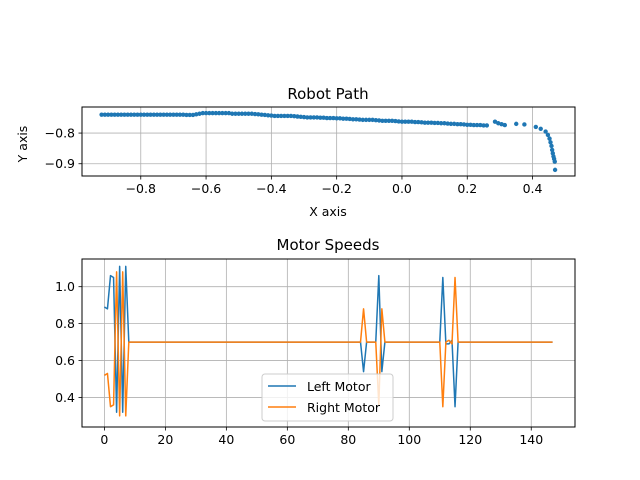  Describe the element at coordinates (328, 211) in the screenshot. I see `robot-path-xlabel: X axis` at that location.